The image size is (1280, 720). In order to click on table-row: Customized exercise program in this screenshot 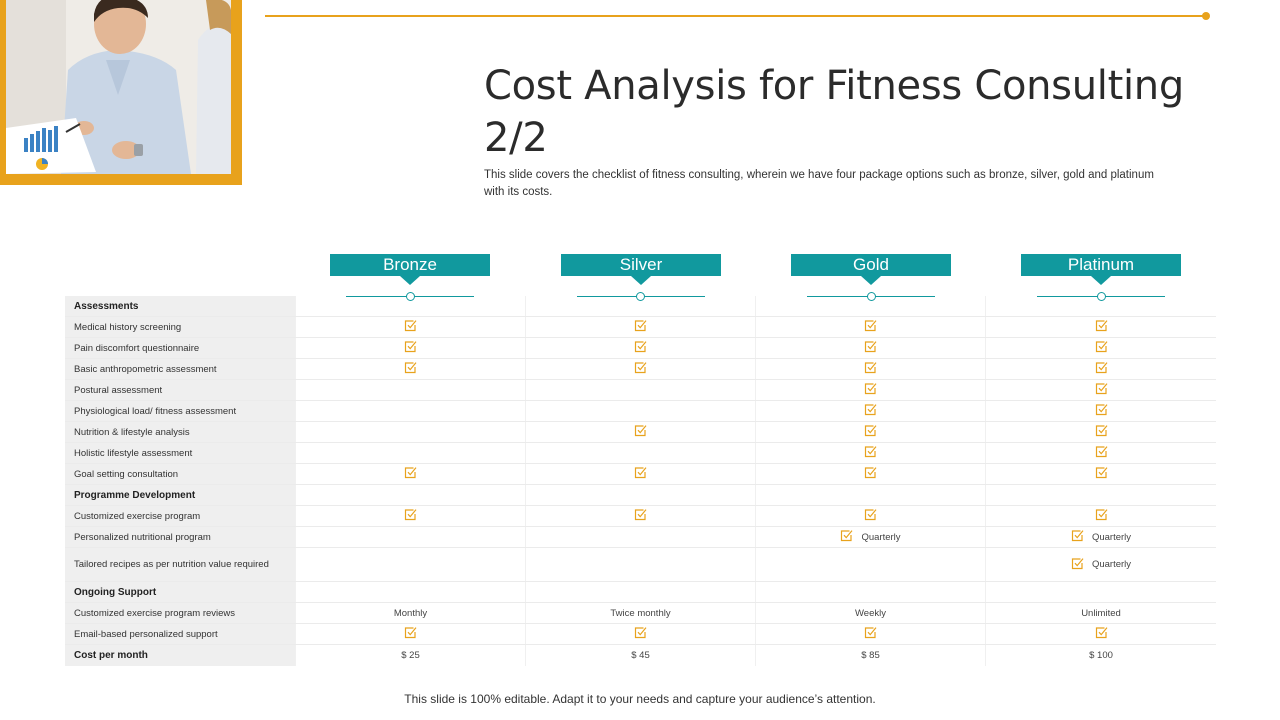, I will do `click(640, 516)`.